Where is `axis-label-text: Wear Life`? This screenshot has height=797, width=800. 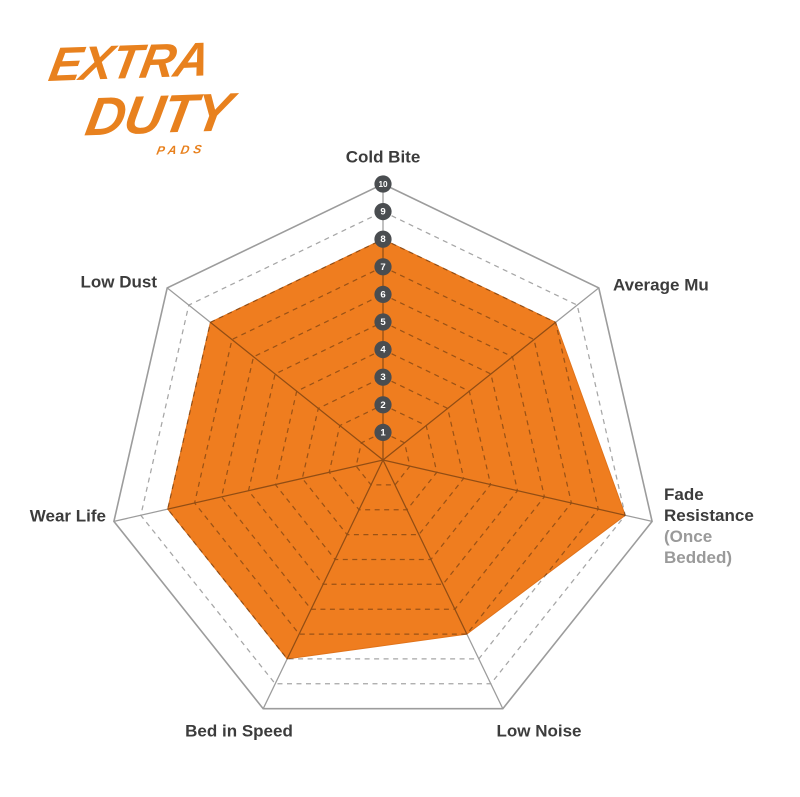
axis-label-text: Wear Life is located at coordinates (67, 516).